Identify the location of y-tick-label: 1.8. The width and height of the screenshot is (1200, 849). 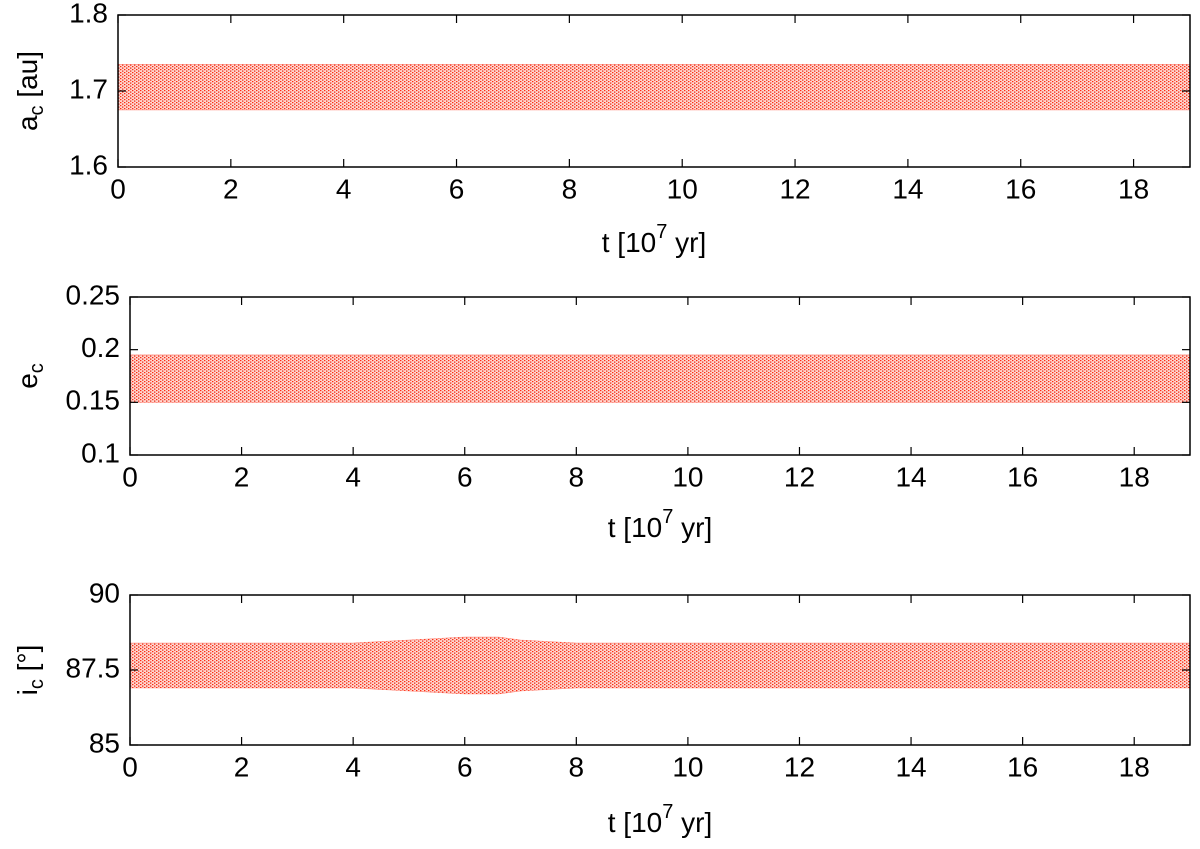
(88, 14).